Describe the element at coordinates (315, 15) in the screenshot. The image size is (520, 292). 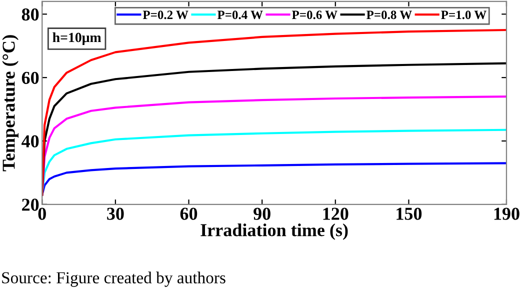
I see `legend-label: P=0.6 W` at that location.